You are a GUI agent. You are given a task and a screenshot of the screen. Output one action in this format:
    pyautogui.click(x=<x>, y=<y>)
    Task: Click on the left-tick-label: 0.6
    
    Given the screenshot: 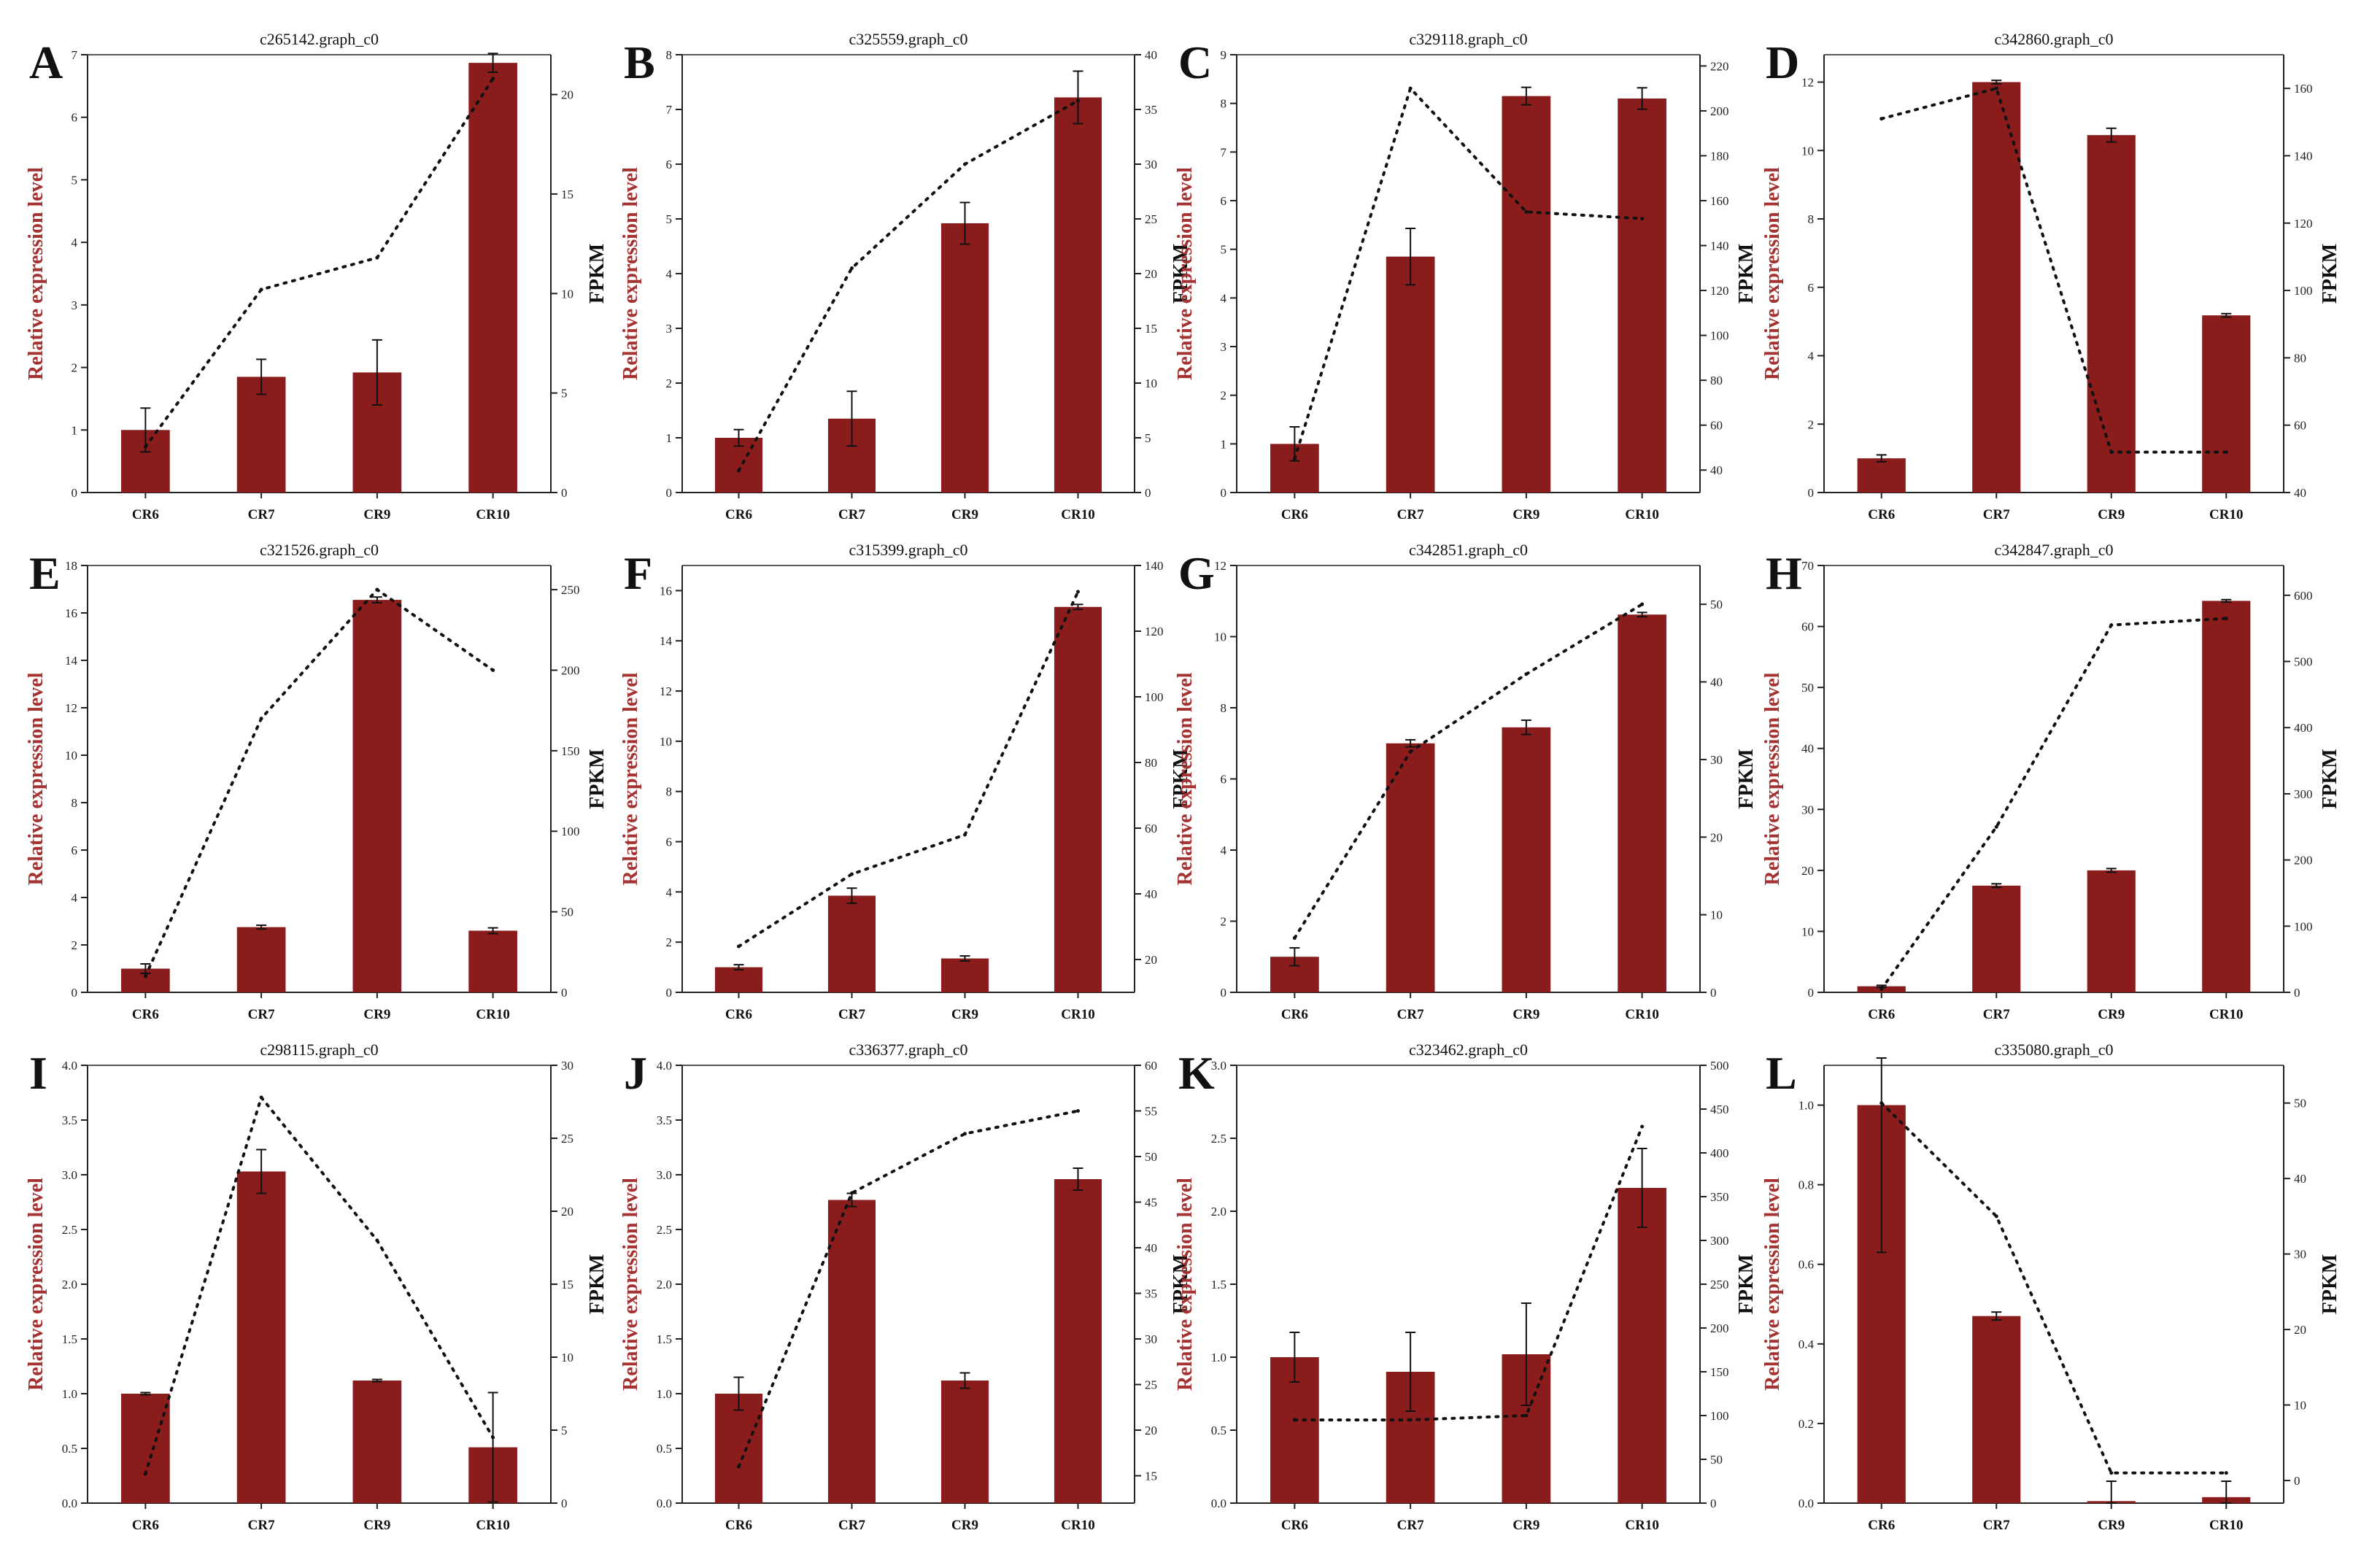 What is the action you would take?
    pyautogui.click(x=1806, y=1265)
    